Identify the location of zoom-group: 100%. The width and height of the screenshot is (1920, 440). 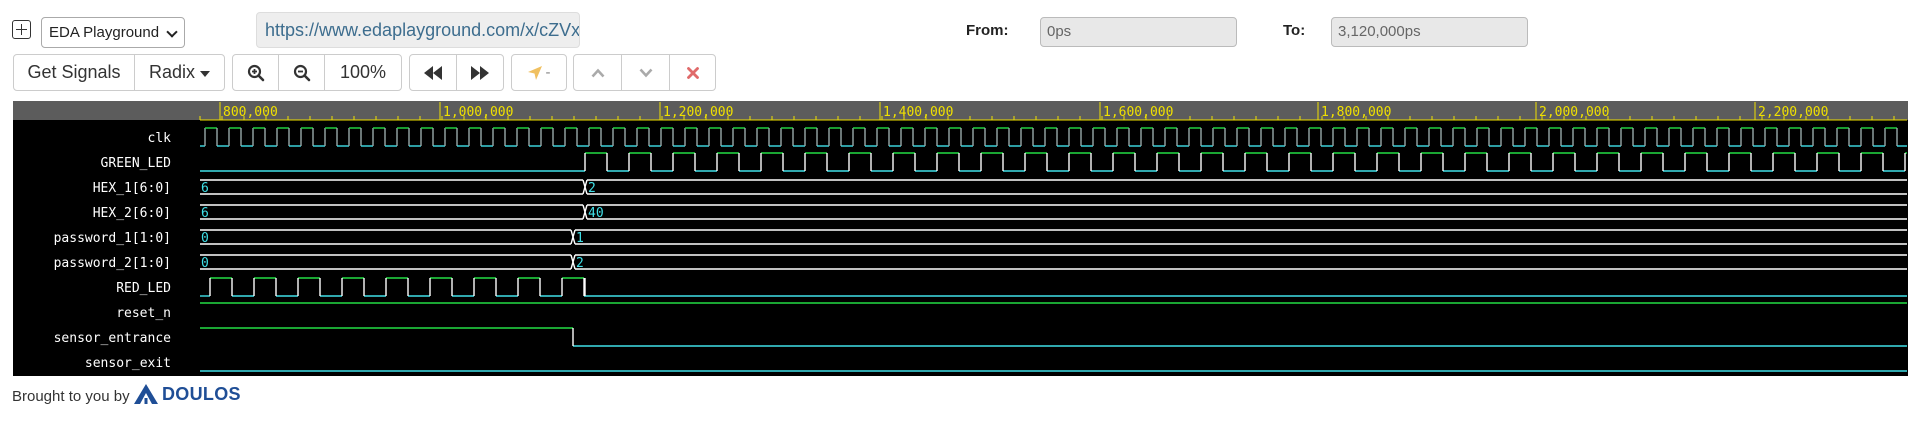
(317, 72).